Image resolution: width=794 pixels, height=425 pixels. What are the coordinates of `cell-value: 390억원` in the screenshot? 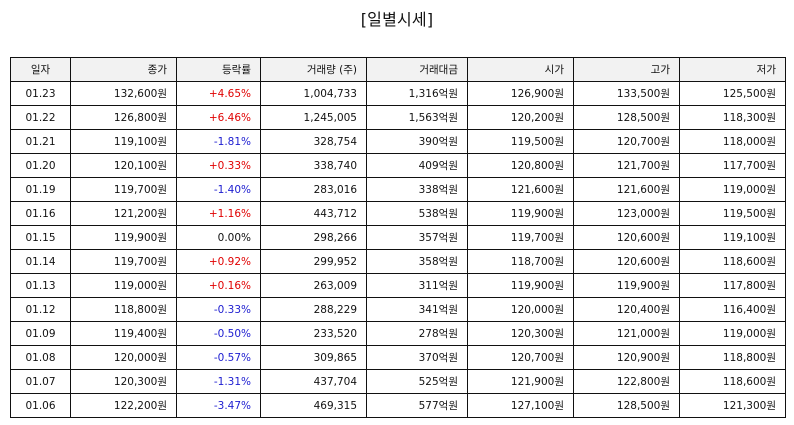 It's located at (417, 141).